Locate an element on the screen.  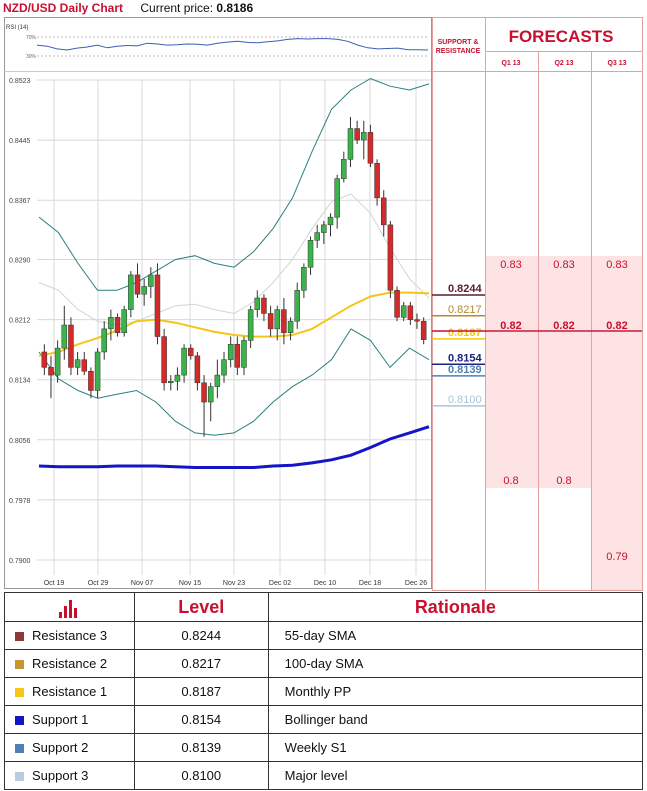
row-level: 0.8139 is located at coordinates (201, 747).